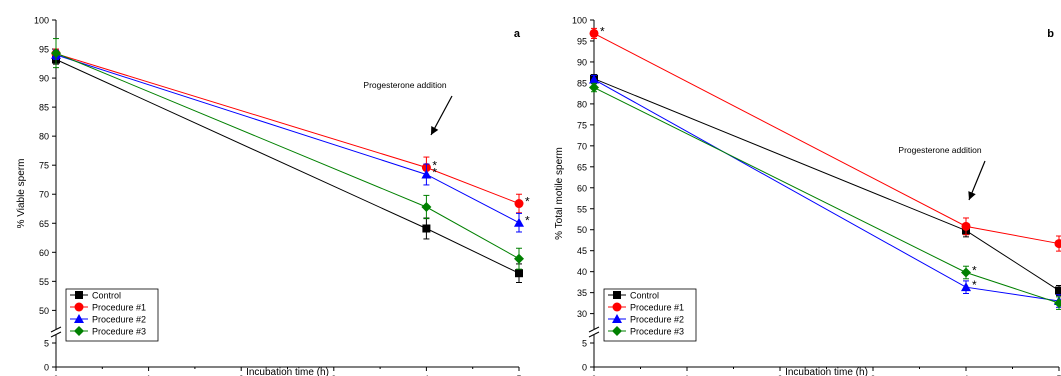 The height and width of the screenshot is (376, 1061). I want to click on x-tick-label: 4, so click(426, 375).